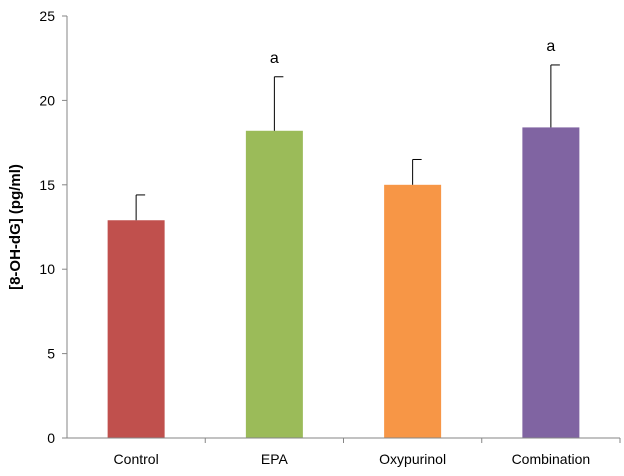 This screenshot has width=624, height=476. I want to click on significance-labels: aa, so click(413, 52).